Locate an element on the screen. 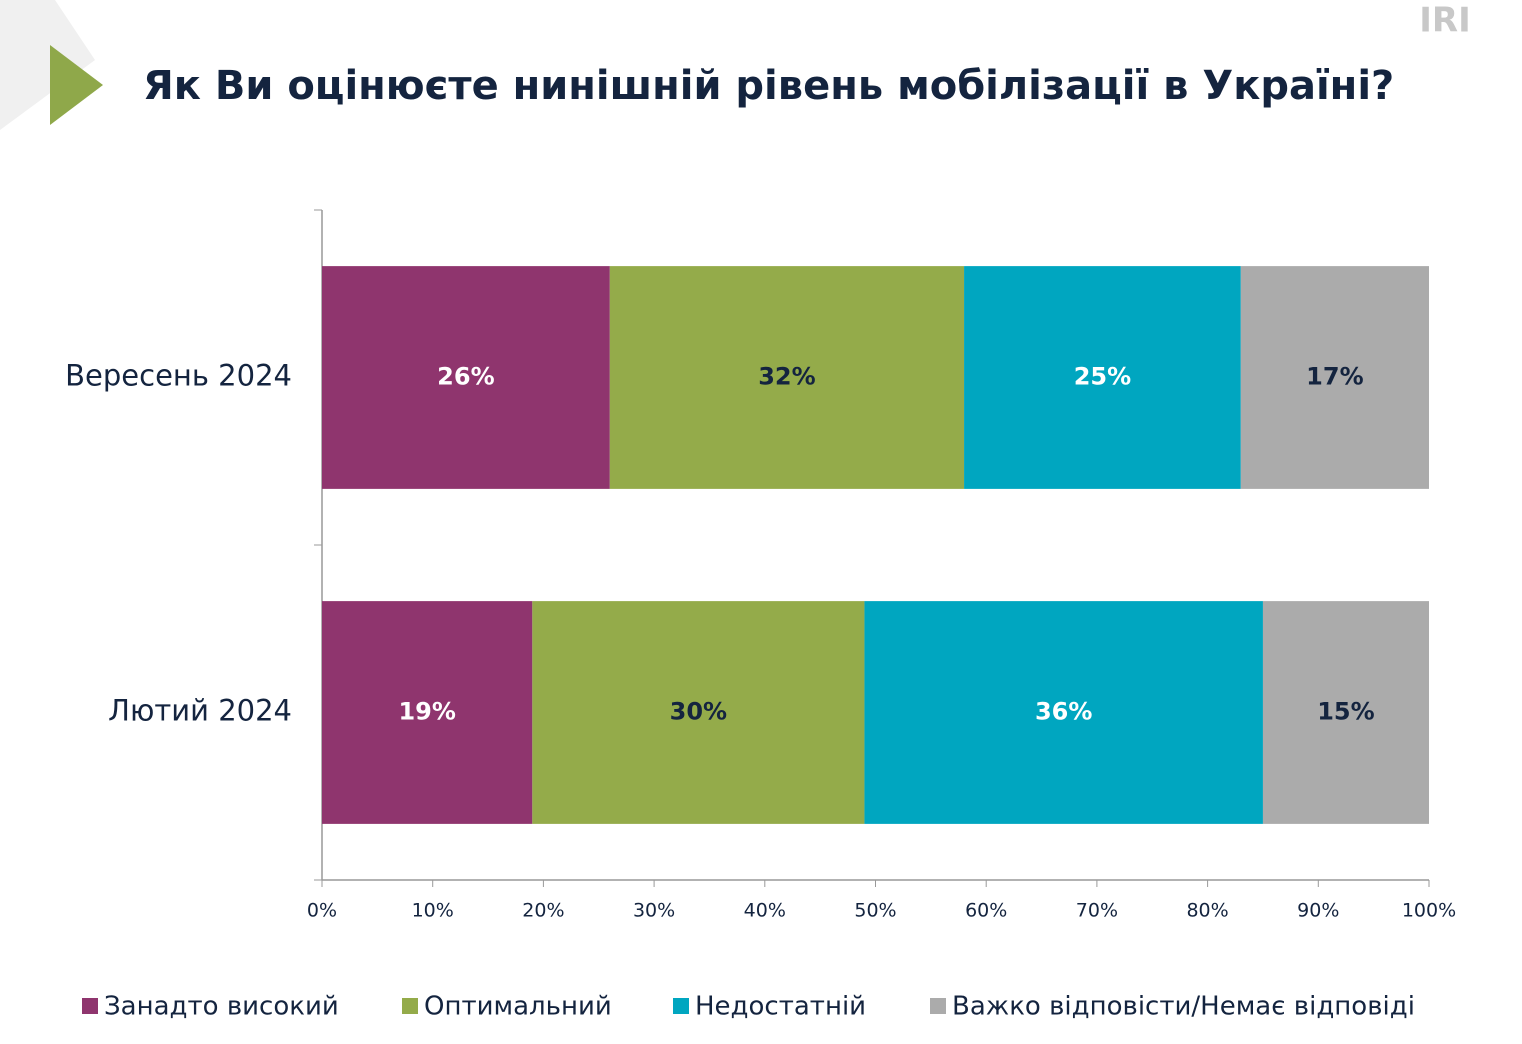  x-tick-label: 100% is located at coordinates (1429, 911).